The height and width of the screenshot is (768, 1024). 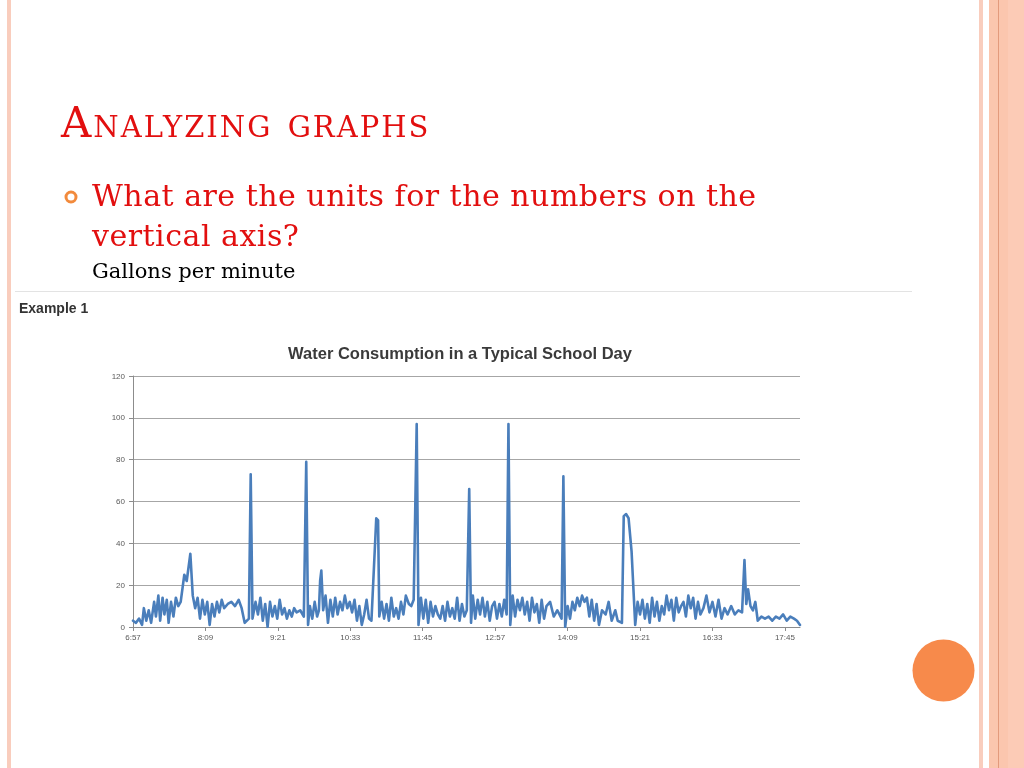 I want to click on text: Analyzing graphs, so click(x=246, y=122).